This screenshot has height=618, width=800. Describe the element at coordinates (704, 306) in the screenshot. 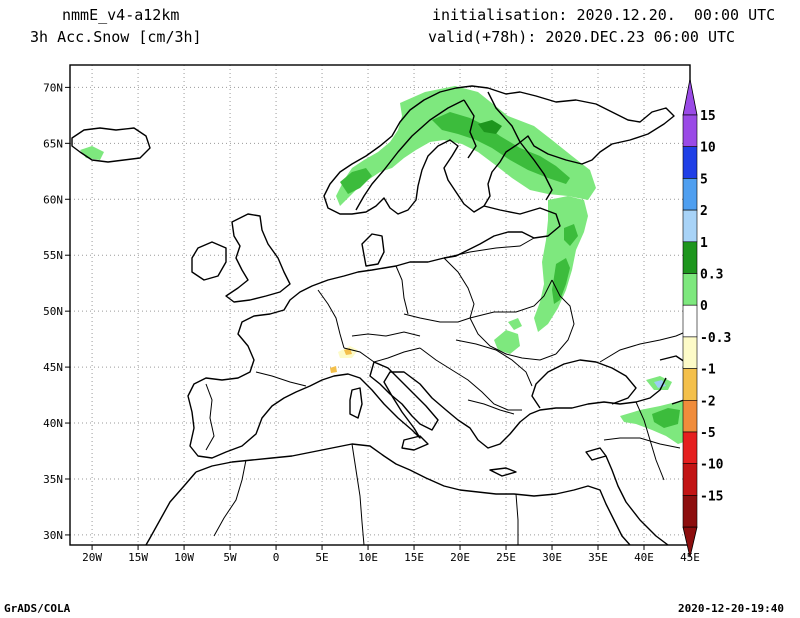

I see `colorbar-label: 0` at that location.